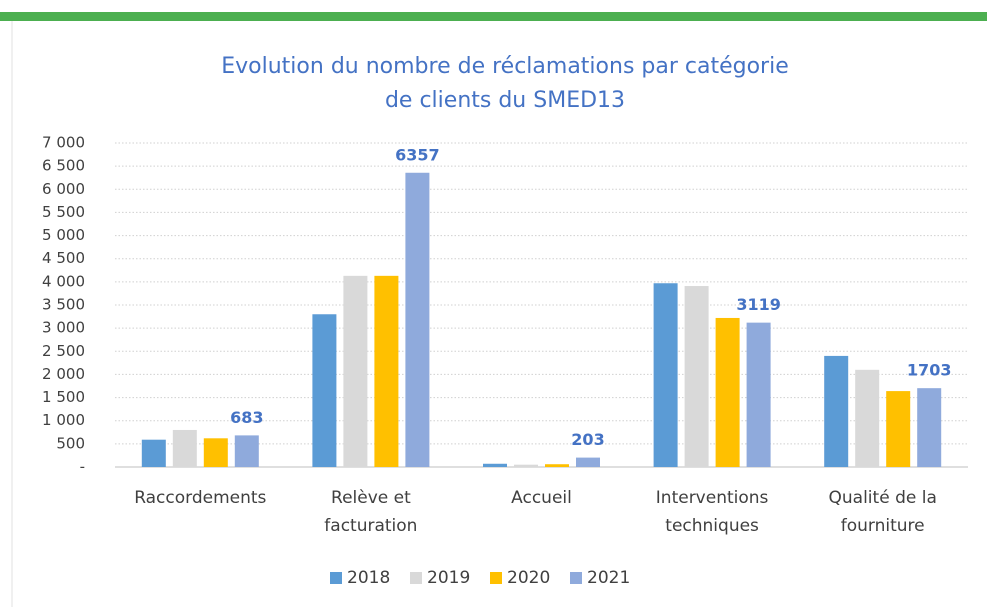 Image resolution: width=987 pixels, height=607 pixels. What do you see at coordinates (63, 305) in the screenshot?
I see `y-tick-label: 3 500` at bounding box center [63, 305].